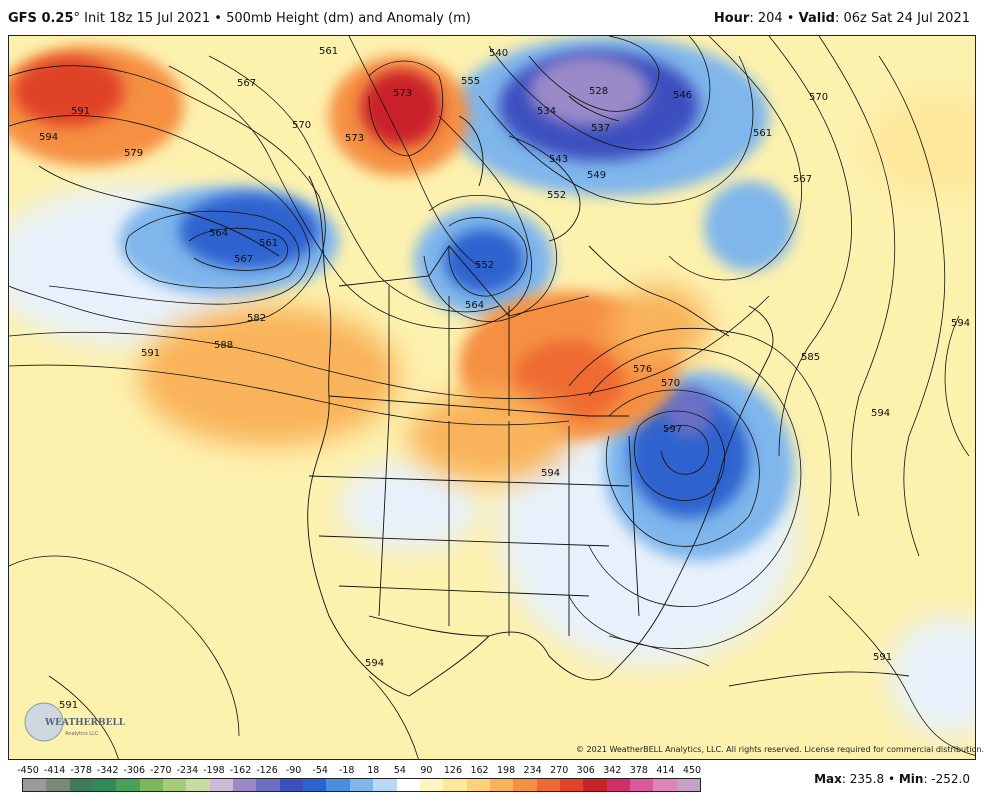 The width and height of the screenshot is (984, 808). I want to click on west-coastline, so click(358, 436).